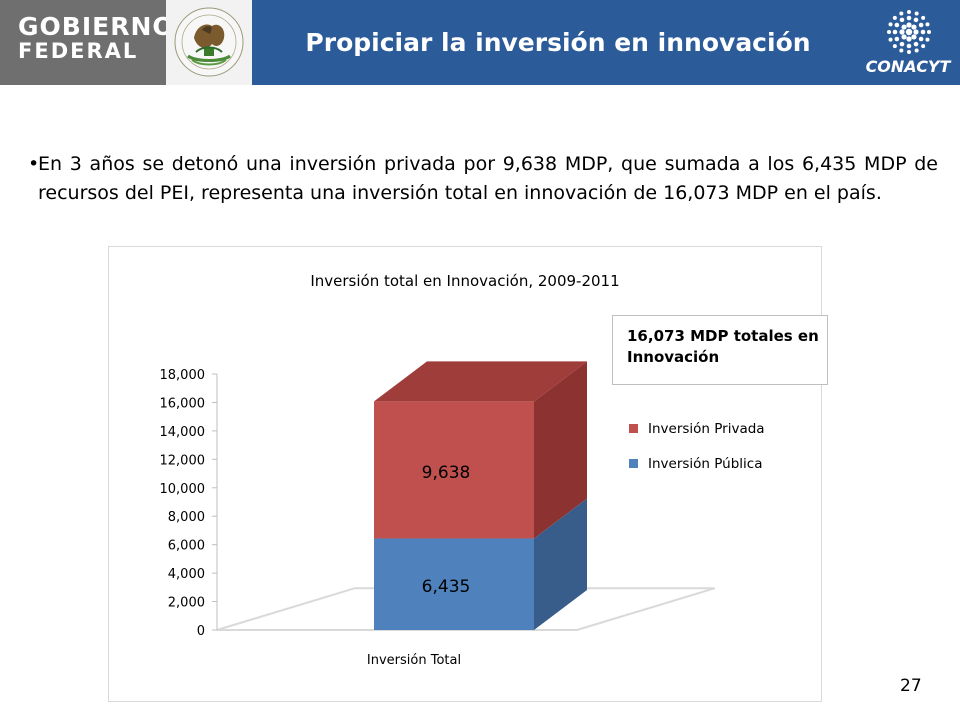  What do you see at coordinates (183, 460) in the screenshot?
I see `y-tick-label: 12,000` at bounding box center [183, 460].